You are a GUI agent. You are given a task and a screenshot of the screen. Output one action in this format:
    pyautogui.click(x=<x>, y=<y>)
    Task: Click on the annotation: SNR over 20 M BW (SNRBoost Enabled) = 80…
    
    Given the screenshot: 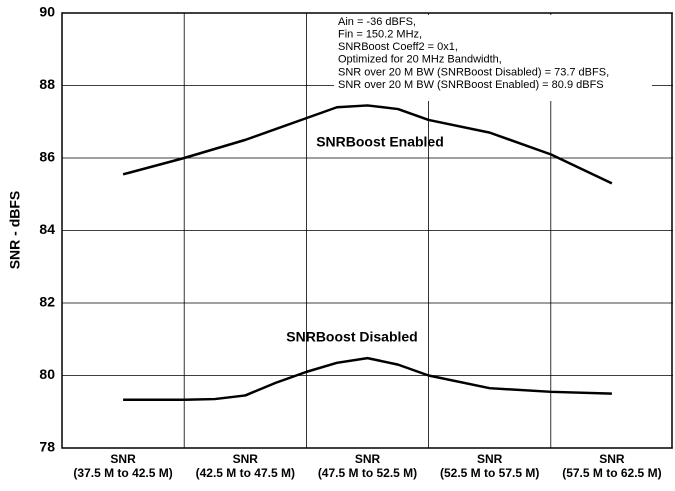 What is the action you would take?
    pyautogui.click(x=471, y=85)
    